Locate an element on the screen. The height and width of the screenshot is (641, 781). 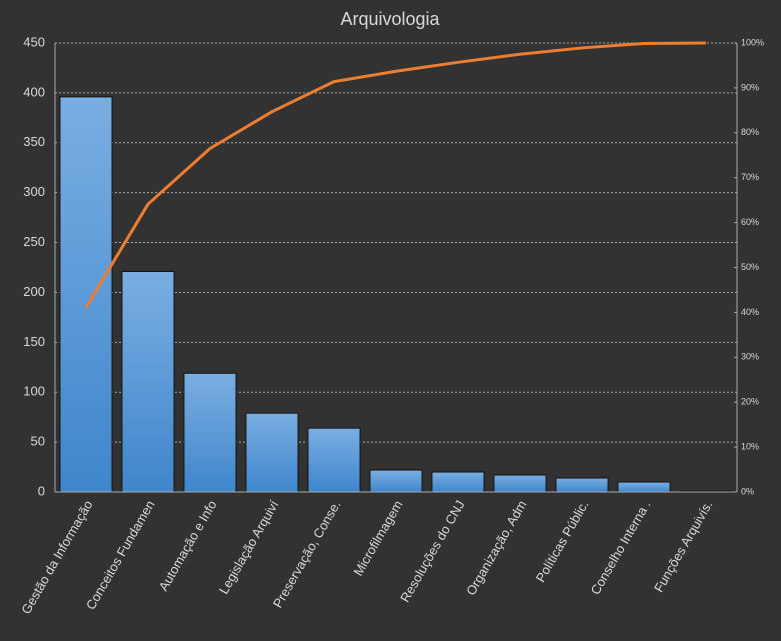
y2-tick-label: 60% is located at coordinates (750, 222).